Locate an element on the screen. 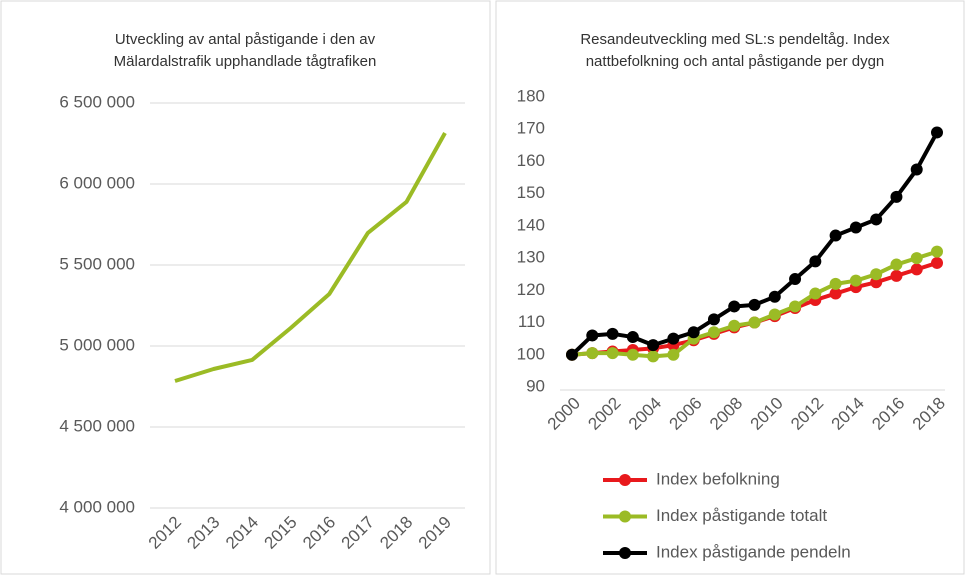 Image resolution: width=965 pixels, height=575 pixels. x-tick-label: 2019 is located at coordinates (435, 533).